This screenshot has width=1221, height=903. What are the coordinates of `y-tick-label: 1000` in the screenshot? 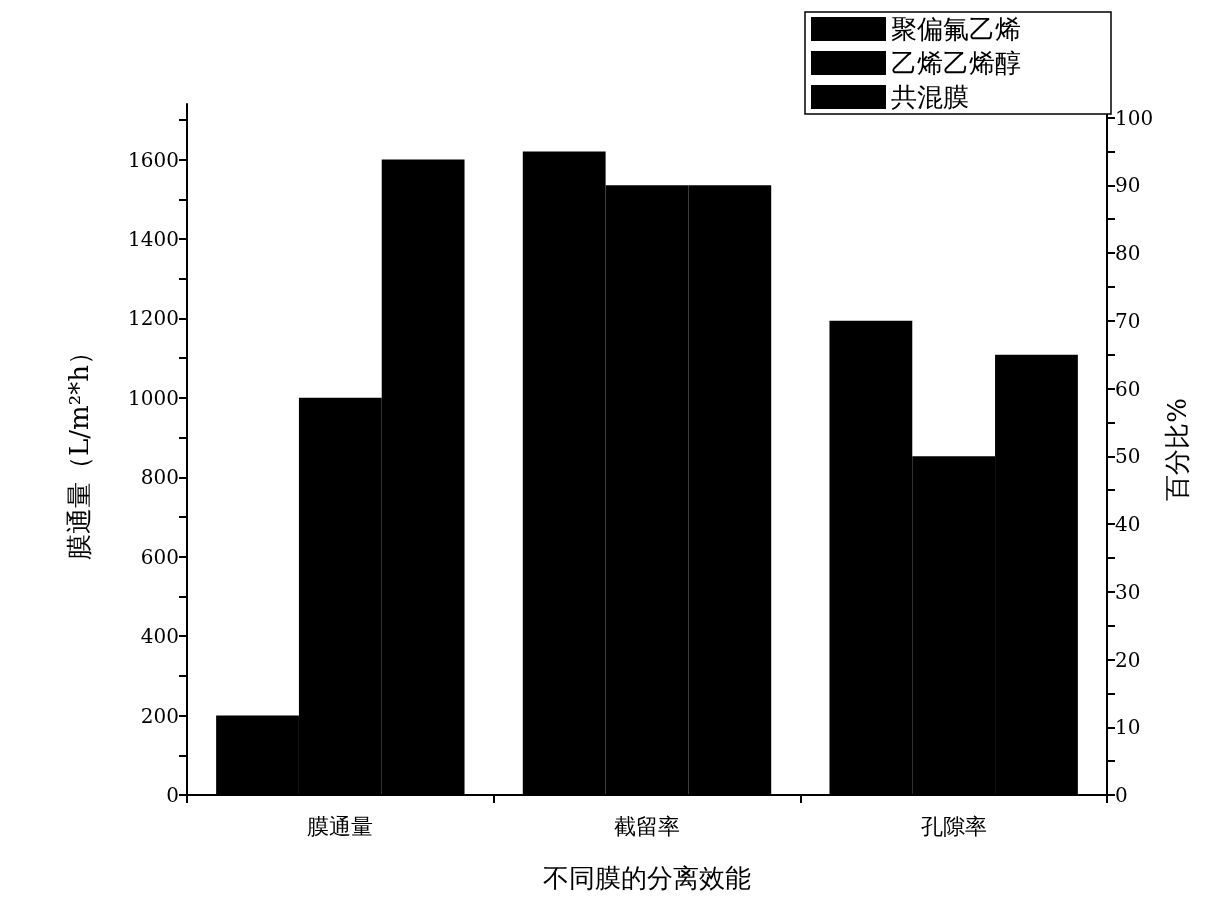 It's located at (153, 397).